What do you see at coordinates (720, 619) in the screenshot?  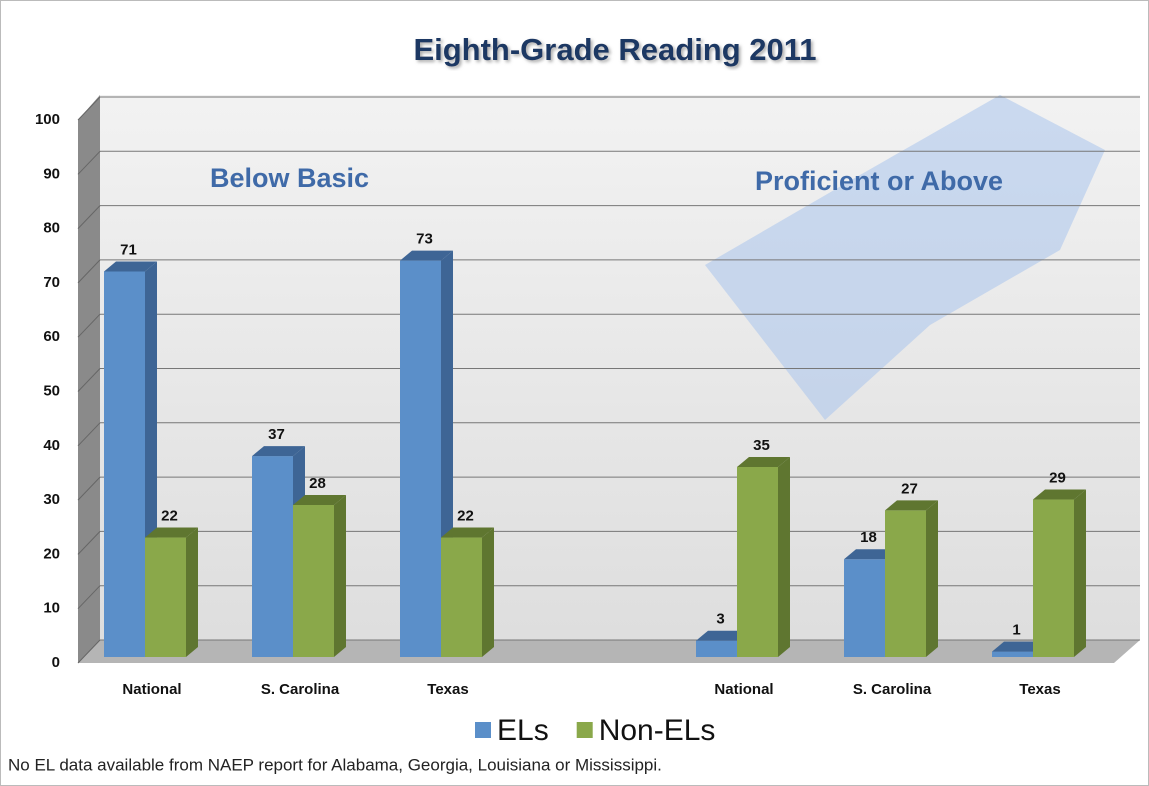 I see `value-label: 3` at bounding box center [720, 619].